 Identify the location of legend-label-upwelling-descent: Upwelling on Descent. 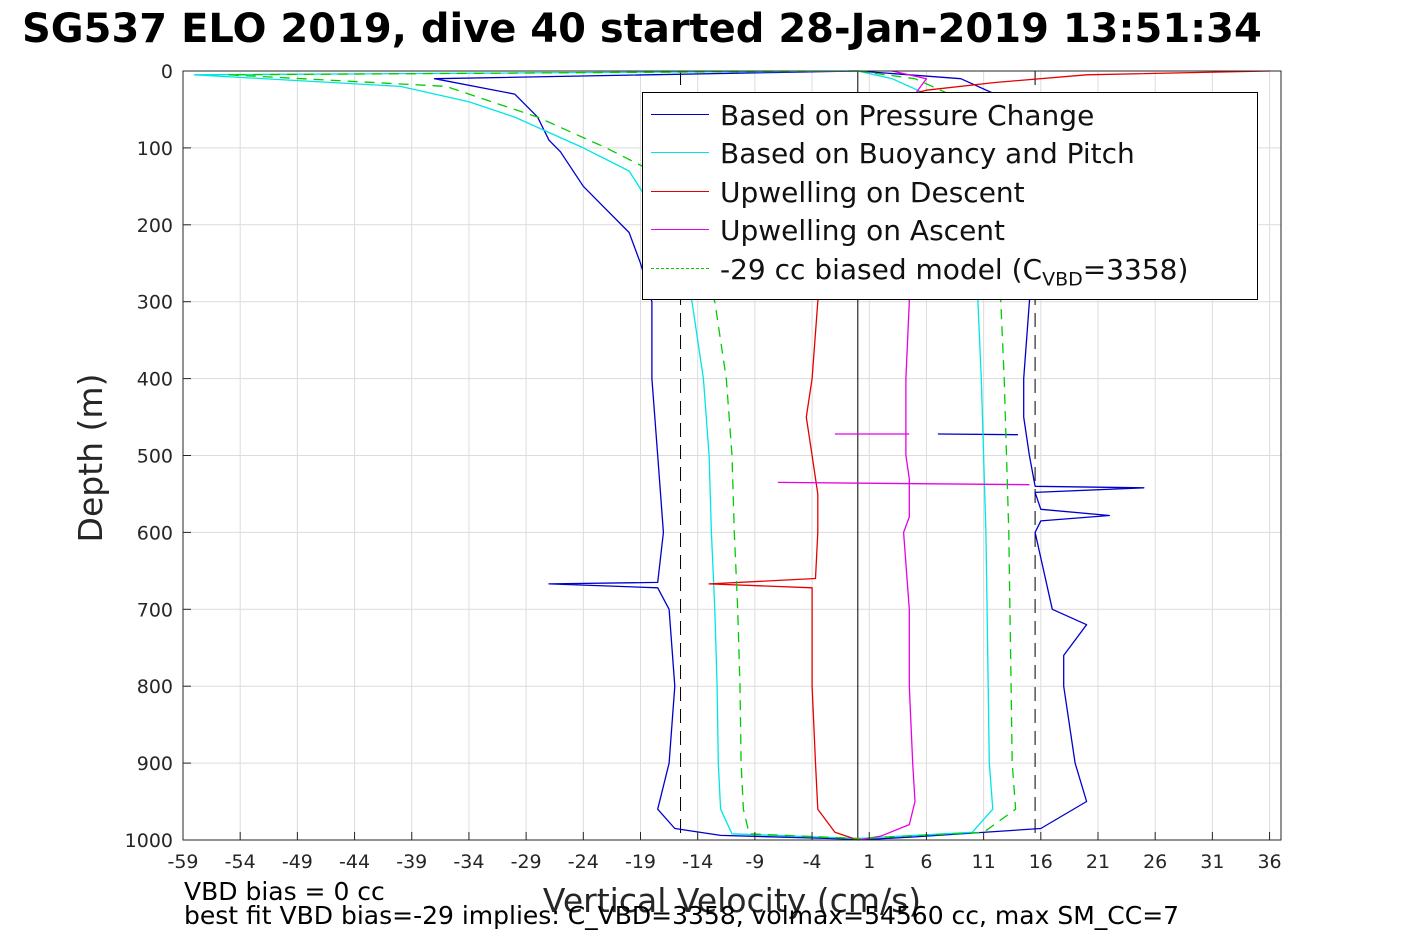
(872, 192).